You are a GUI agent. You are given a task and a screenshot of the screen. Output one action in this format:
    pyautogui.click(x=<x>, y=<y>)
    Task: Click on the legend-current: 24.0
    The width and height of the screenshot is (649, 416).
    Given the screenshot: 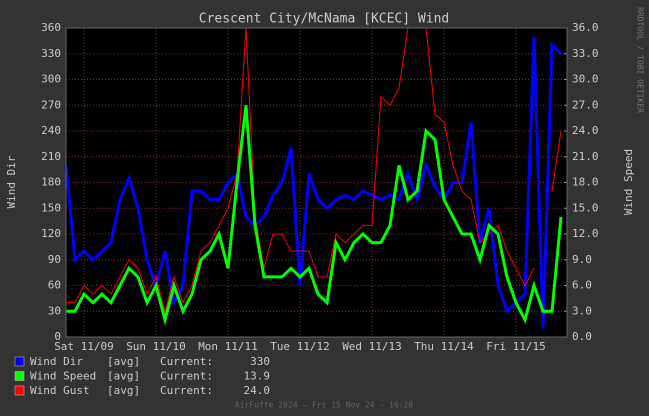 What is the action you would take?
    pyautogui.click(x=257, y=390)
    